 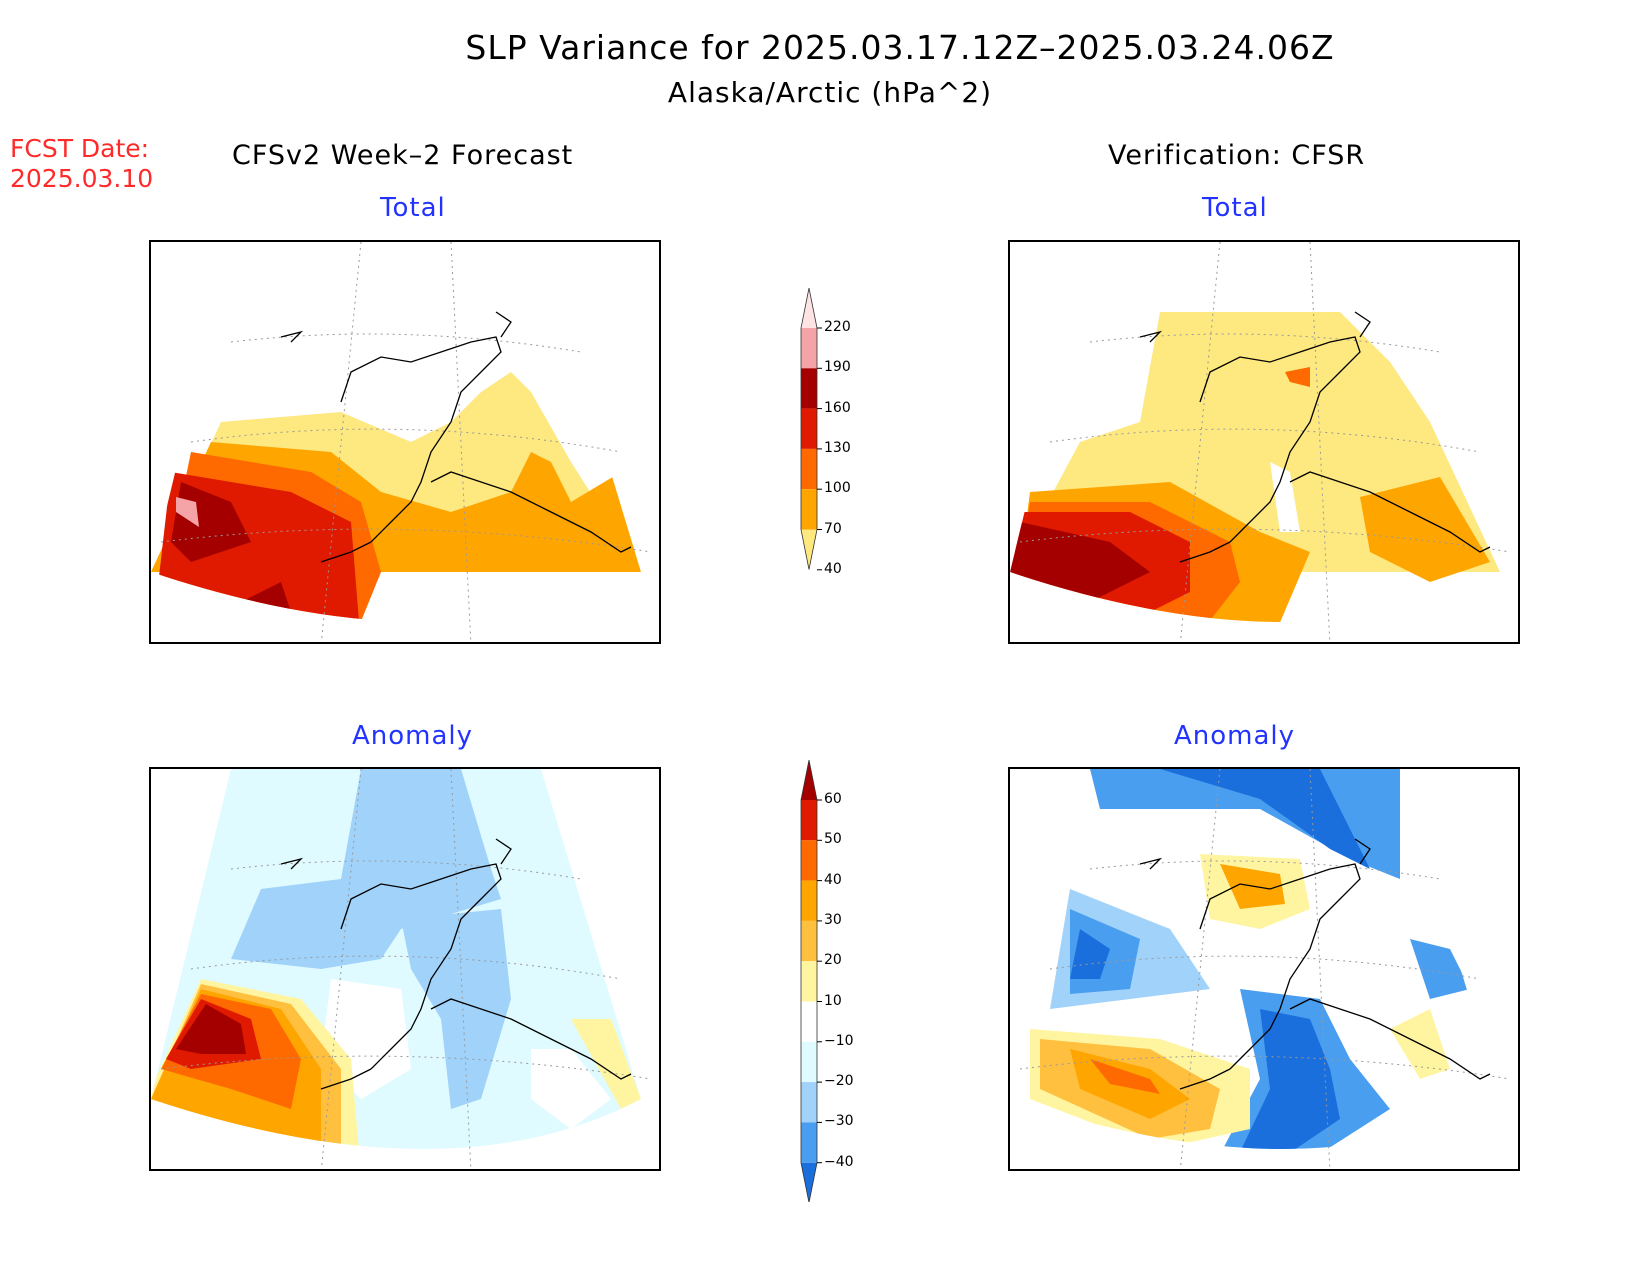 I want to click on colorbar-label: 130, so click(x=837, y=447).